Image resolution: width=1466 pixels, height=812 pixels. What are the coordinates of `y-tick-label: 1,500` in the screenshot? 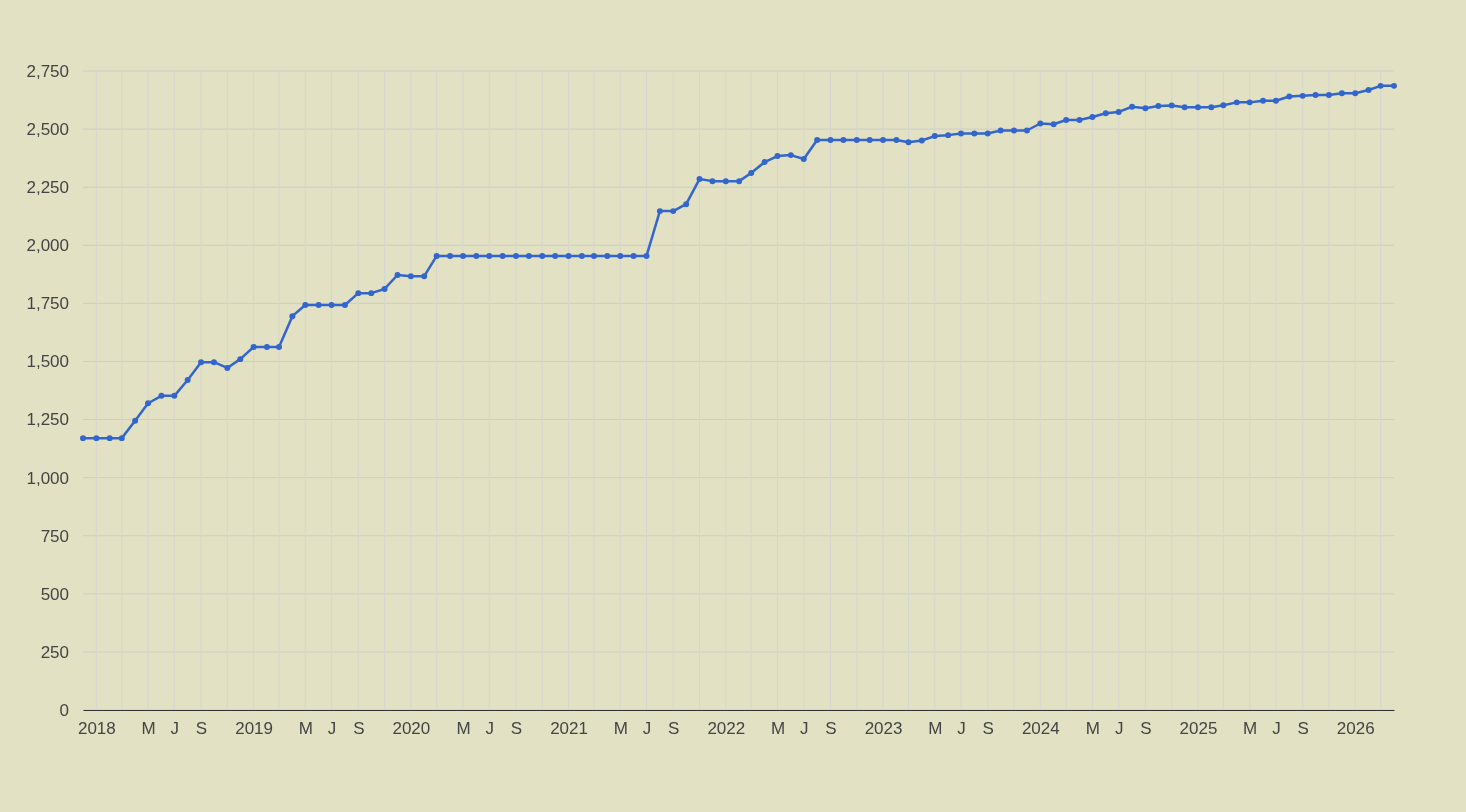 It's located at (47, 362).